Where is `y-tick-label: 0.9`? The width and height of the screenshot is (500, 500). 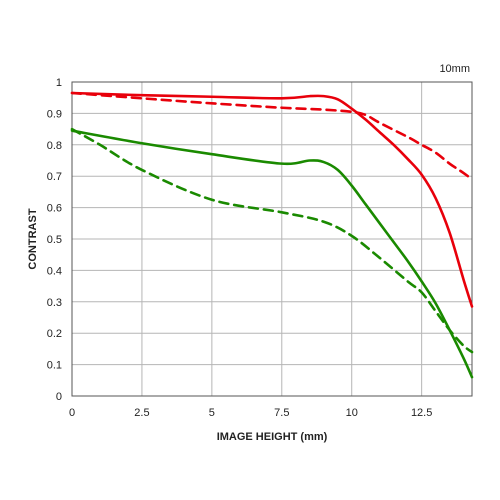
y-tick-label: 0.9 is located at coordinates (54, 114).